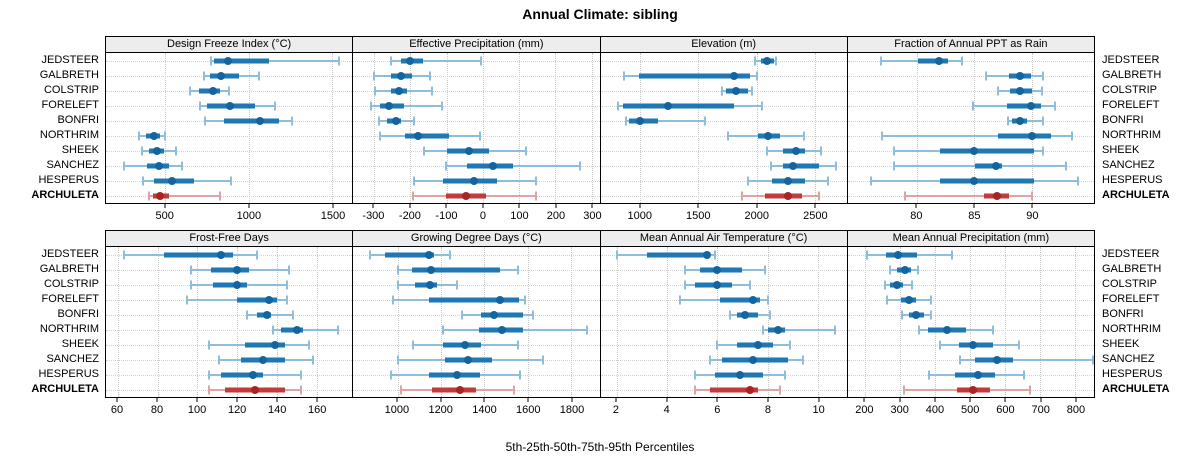  I want to click on panel-box-elevation-m: Elevation (m), so click(723, 120).